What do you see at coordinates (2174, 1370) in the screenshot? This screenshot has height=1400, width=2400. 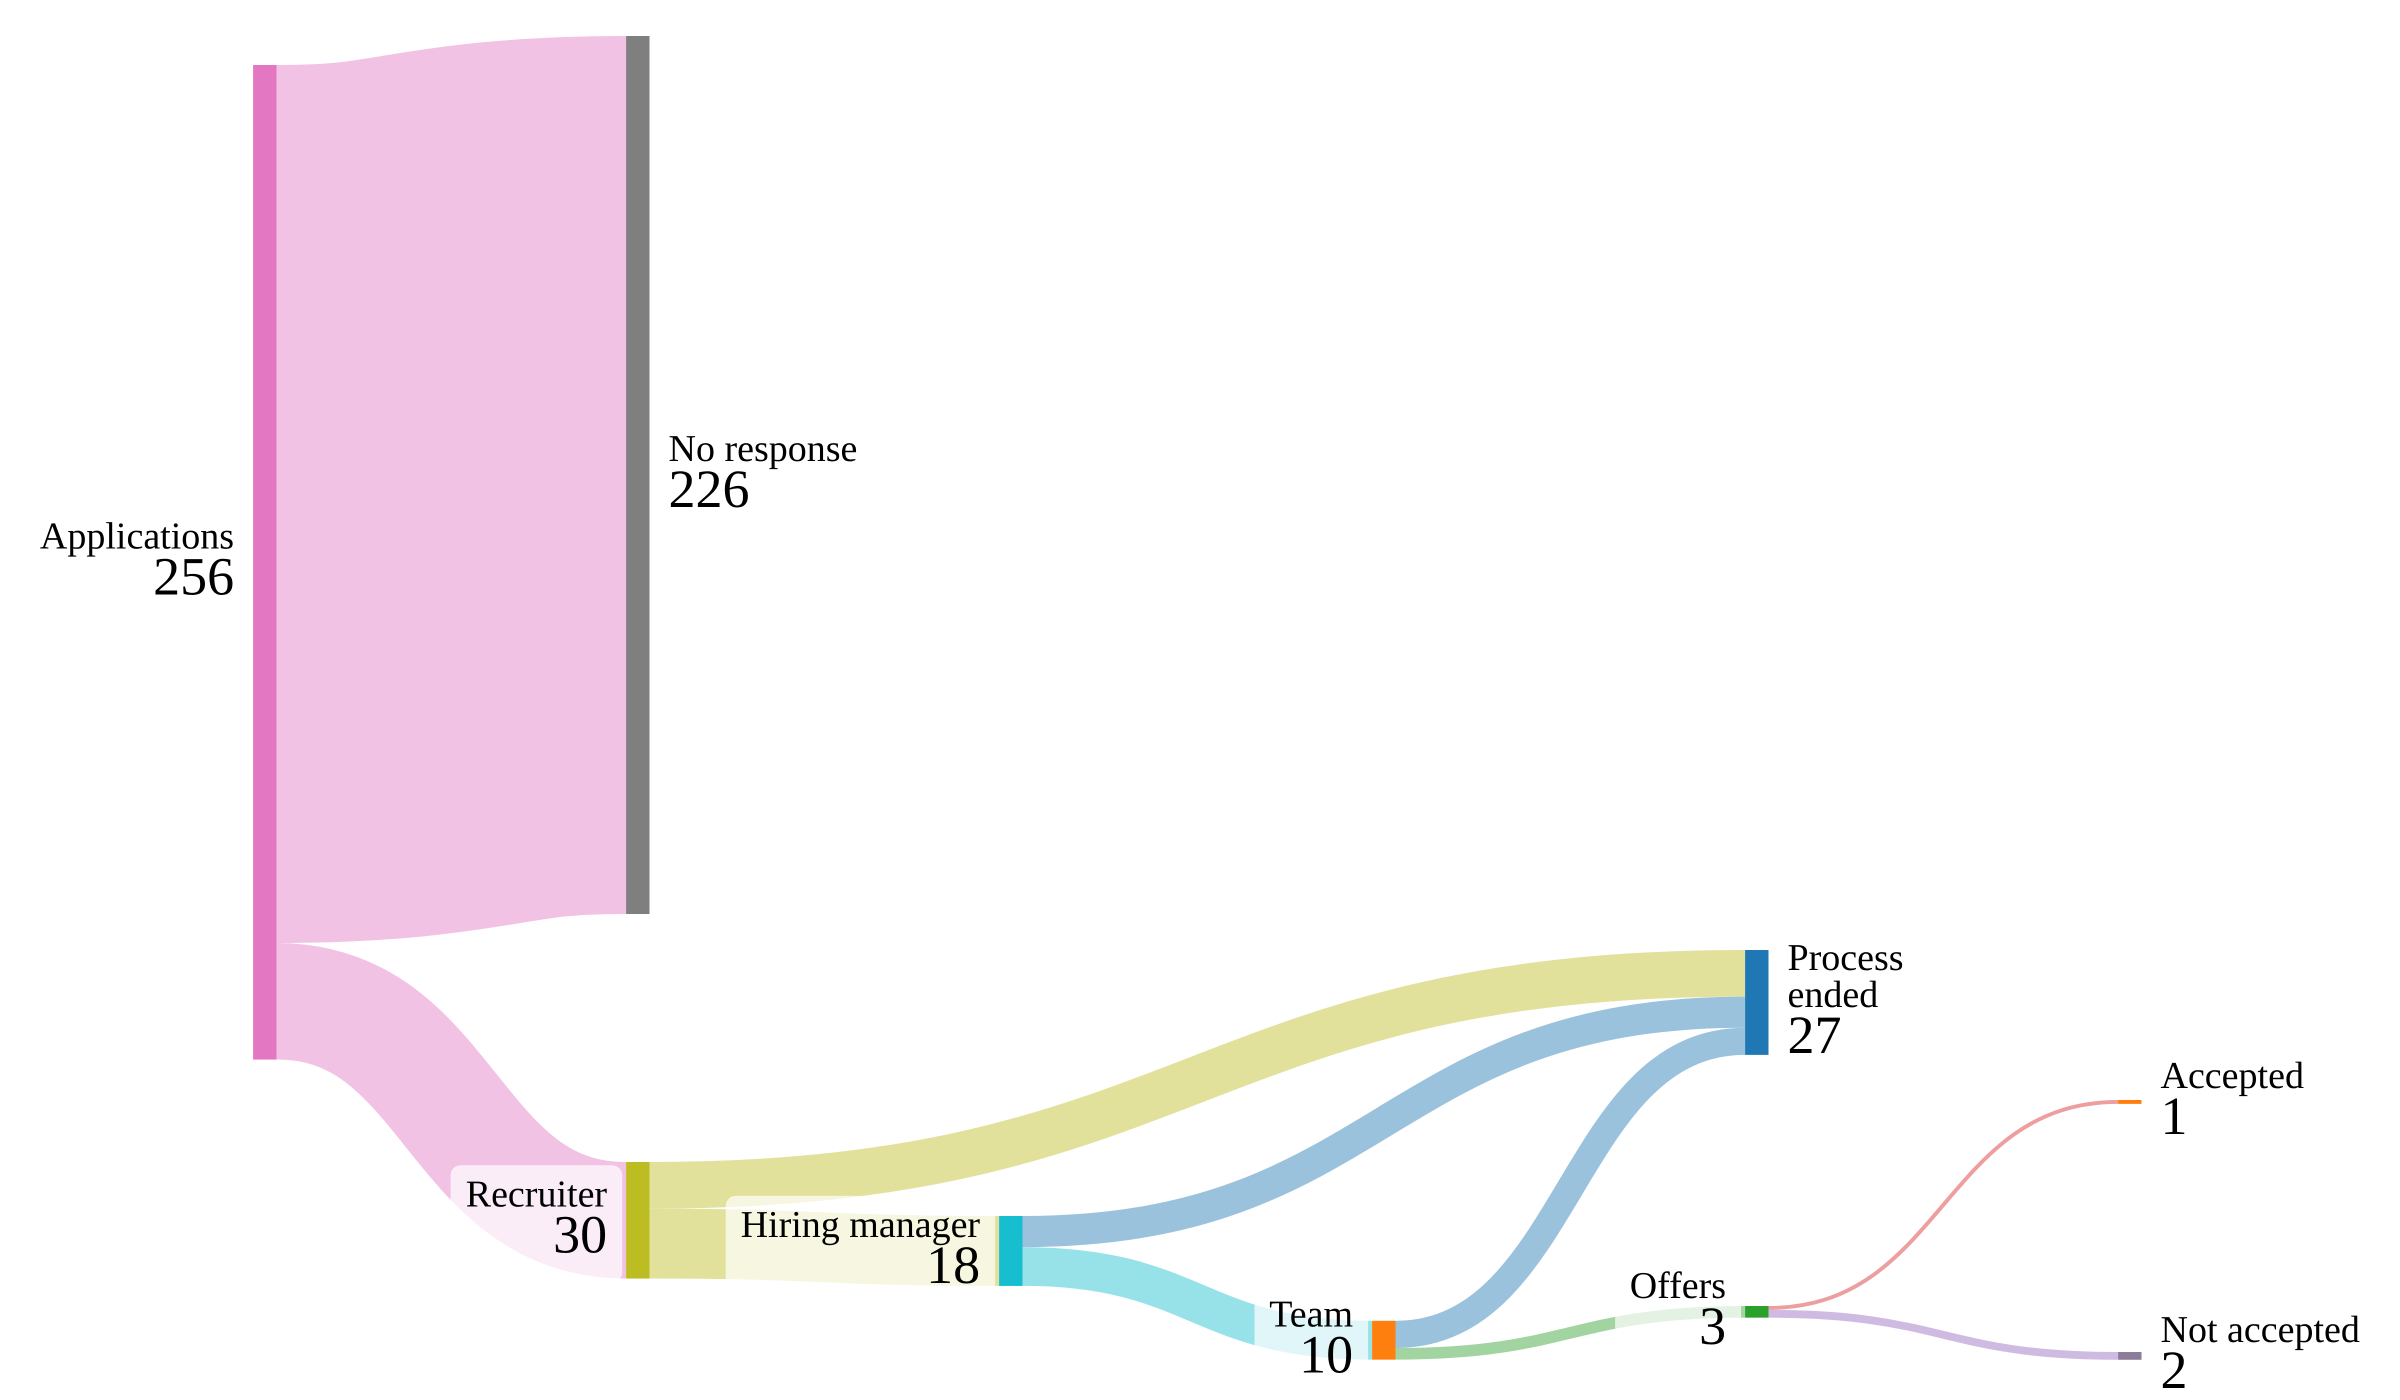 I see `svg-text: 2` at bounding box center [2174, 1370].